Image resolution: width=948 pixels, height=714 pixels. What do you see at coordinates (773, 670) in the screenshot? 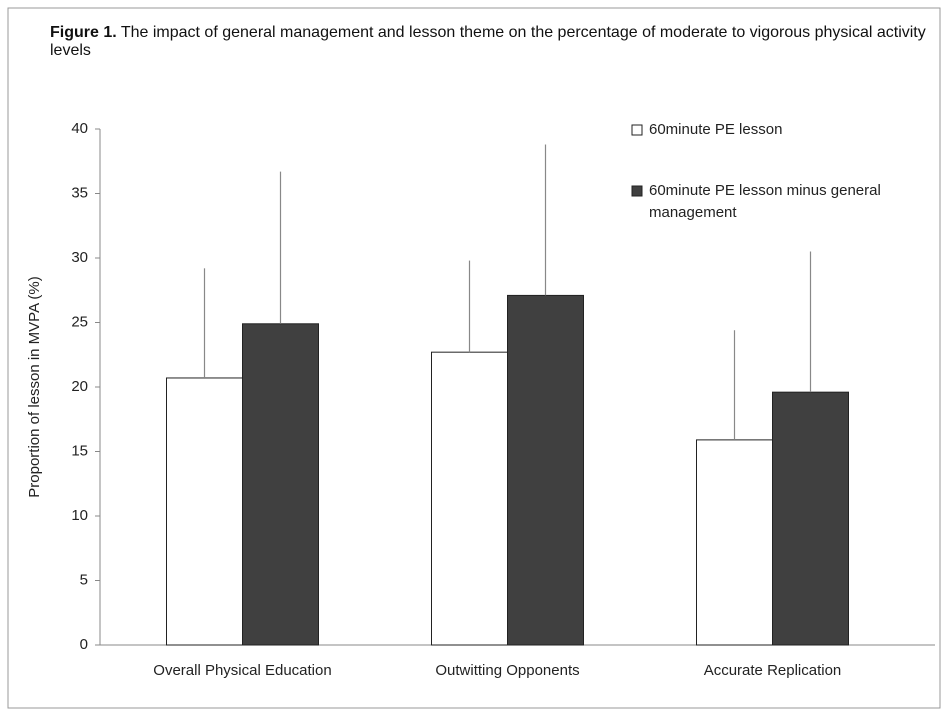
I see `x-tick-label: Accurate Replication` at bounding box center [773, 670].